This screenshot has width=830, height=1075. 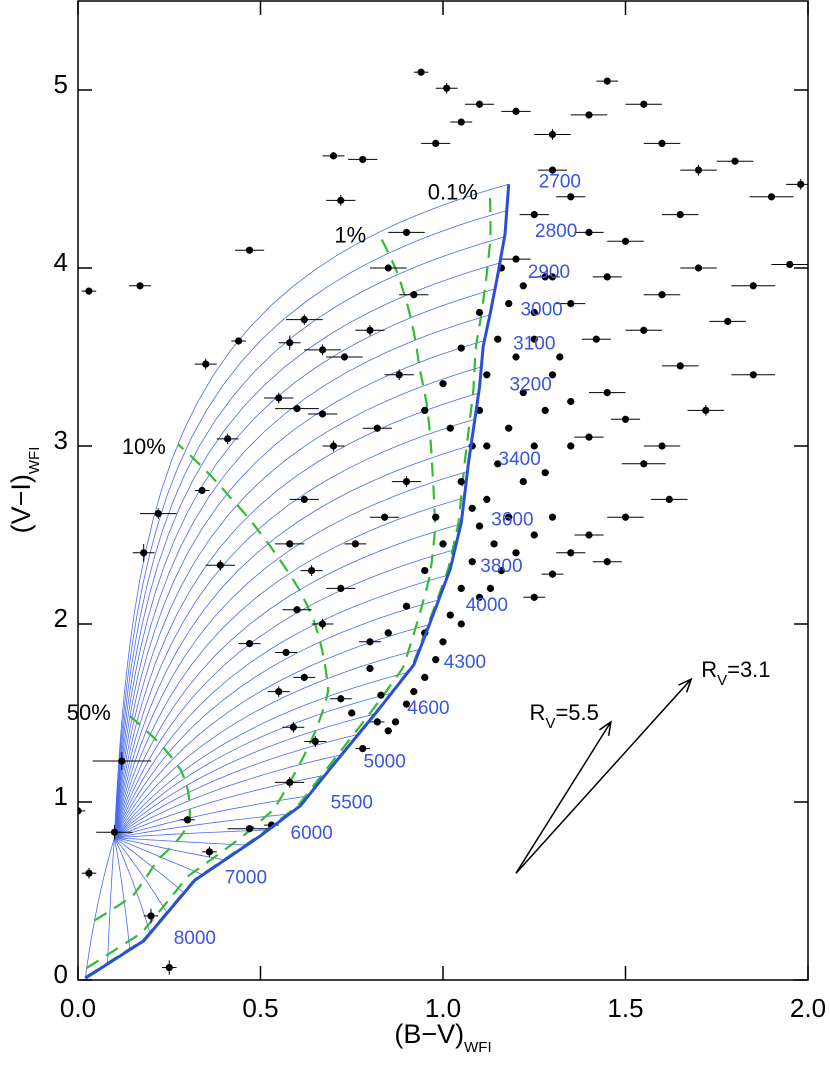 What do you see at coordinates (735, 673) in the screenshot?
I see `reddening-label: RV=3.1` at bounding box center [735, 673].